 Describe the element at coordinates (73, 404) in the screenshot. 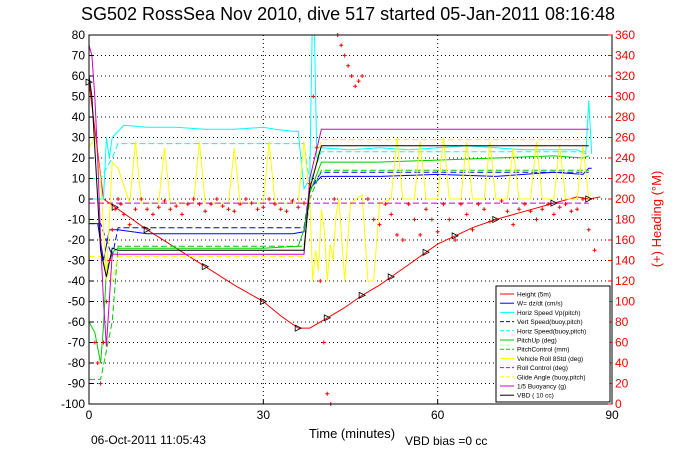

I see `y-tick-label: -100` at that location.